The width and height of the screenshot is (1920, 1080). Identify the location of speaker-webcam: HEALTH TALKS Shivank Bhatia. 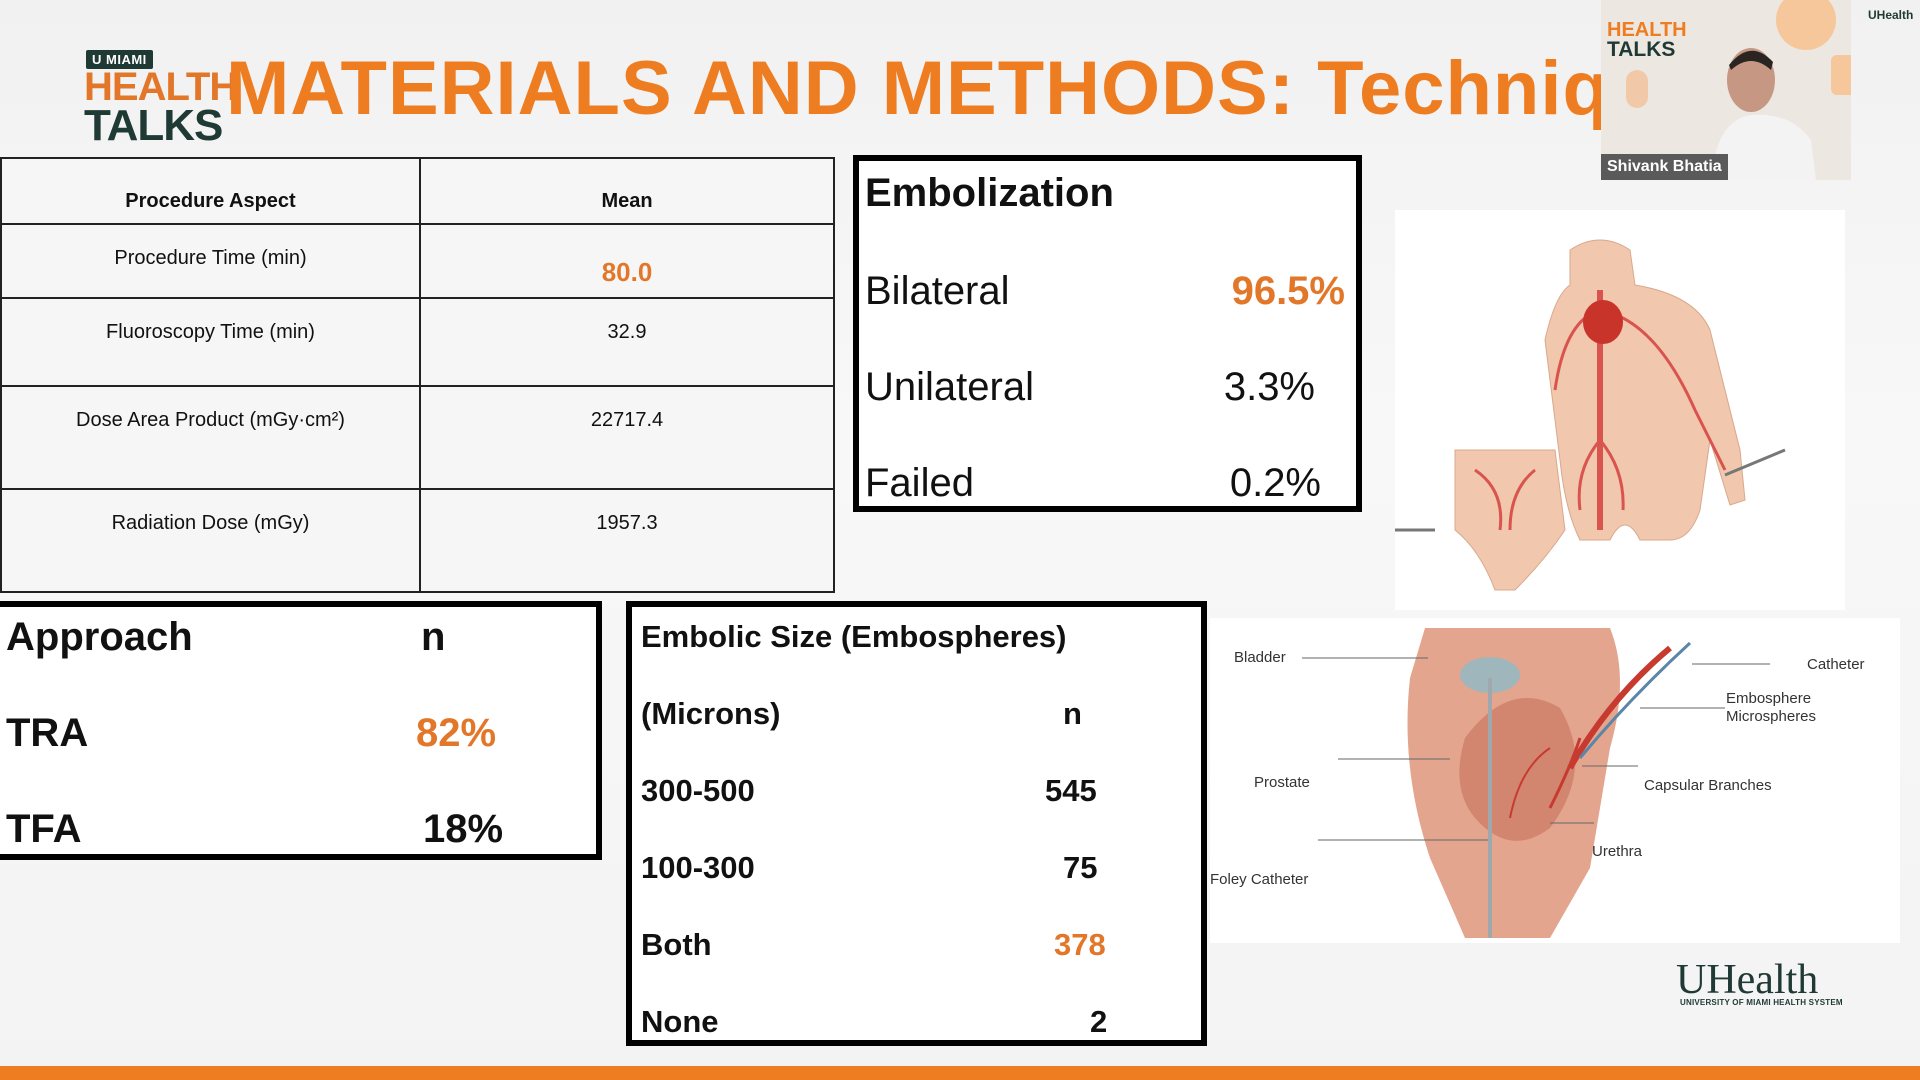
(1726, 90).